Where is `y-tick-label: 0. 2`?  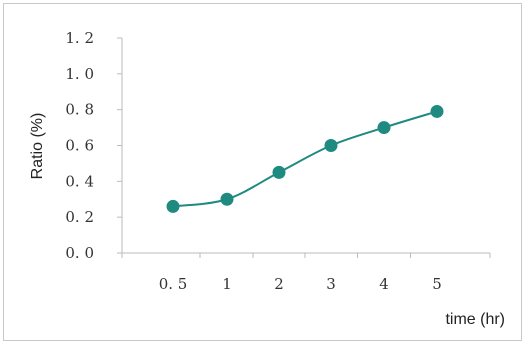 y-tick-label: 0. 2 is located at coordinates (79, 217).